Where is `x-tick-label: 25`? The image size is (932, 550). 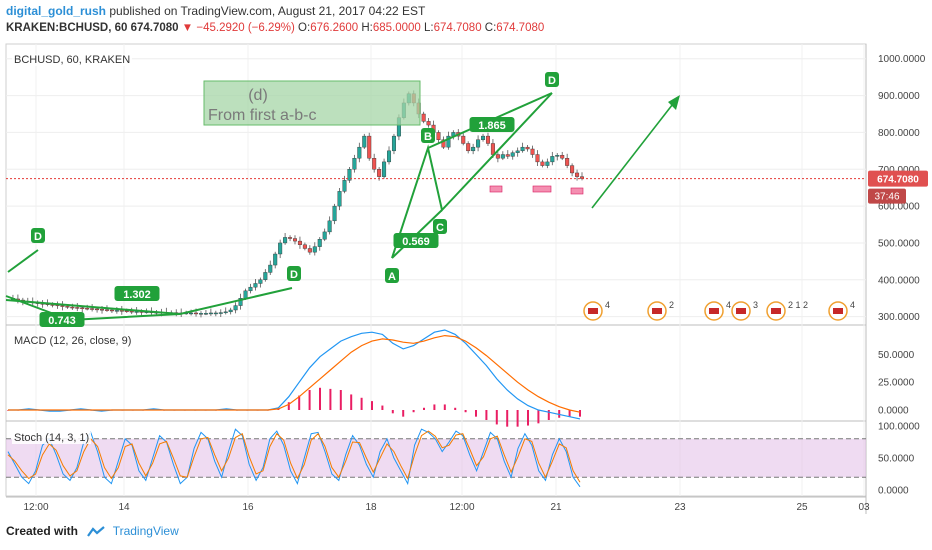 x-tick-label: 25 is located at coordinates (802, 507).